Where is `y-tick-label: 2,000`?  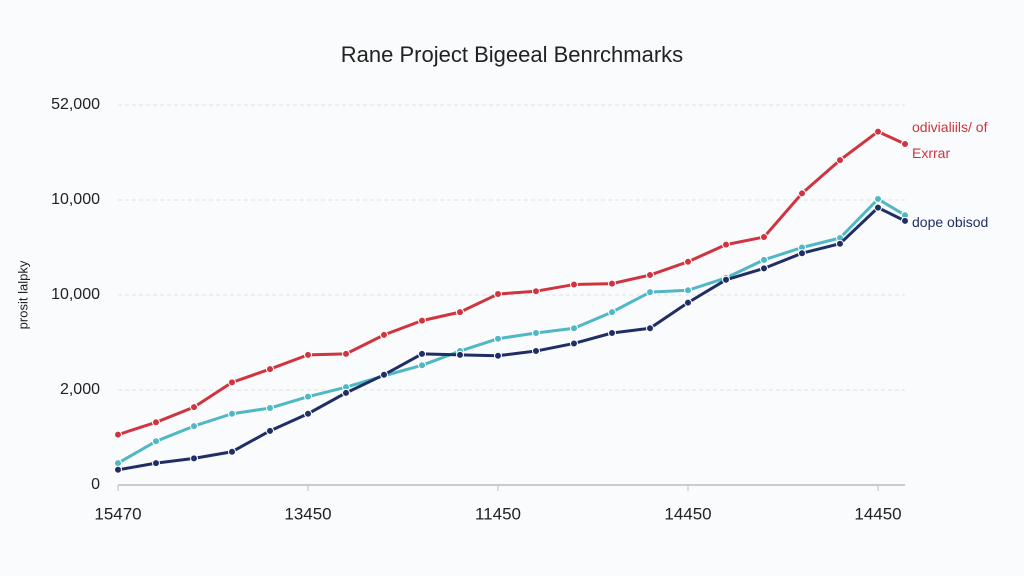 y-tick-label: 2,000 is located at coordinates (80, 389).